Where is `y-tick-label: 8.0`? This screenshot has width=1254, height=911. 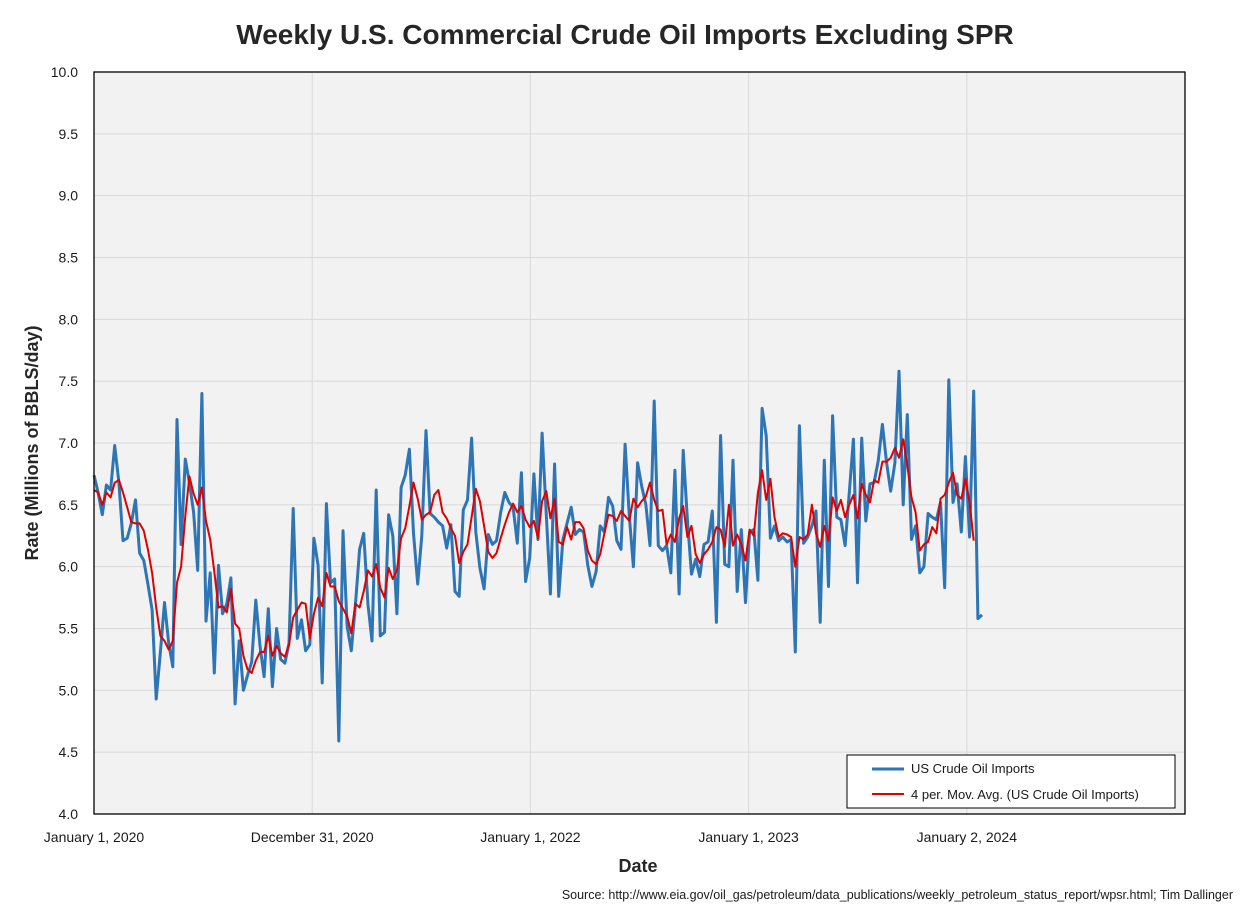 y-tick-label: 8.0 is located at coordinates (69, 319).